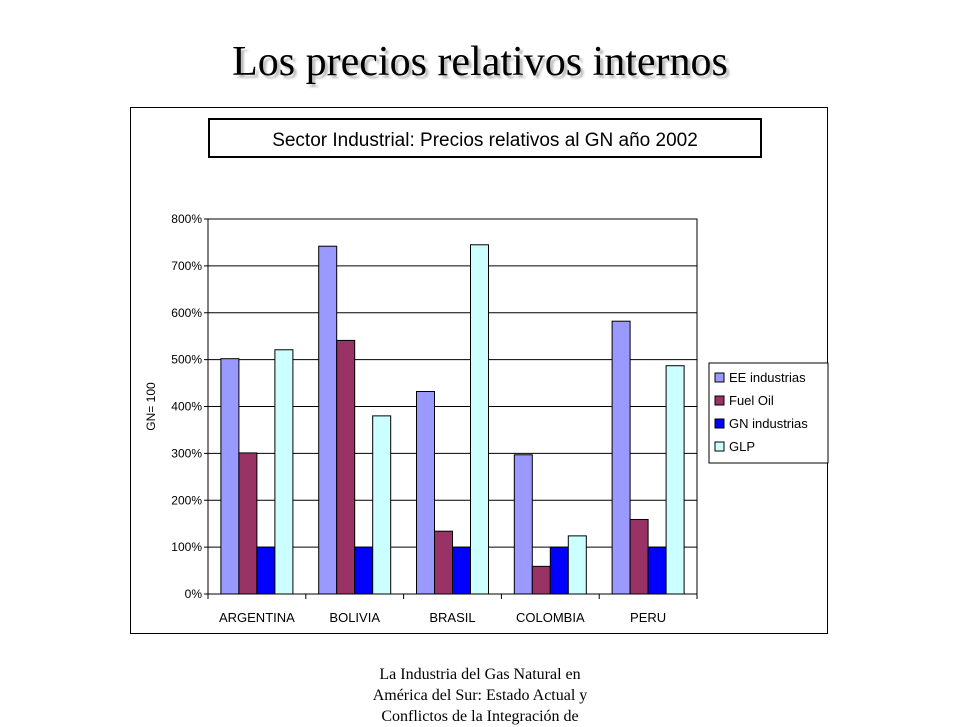 The width and height of the screenshot is (960, 727). Describe the element at coordinates (194, 594) in the screenshot. I see `y-tick-label: 0%` at that location.